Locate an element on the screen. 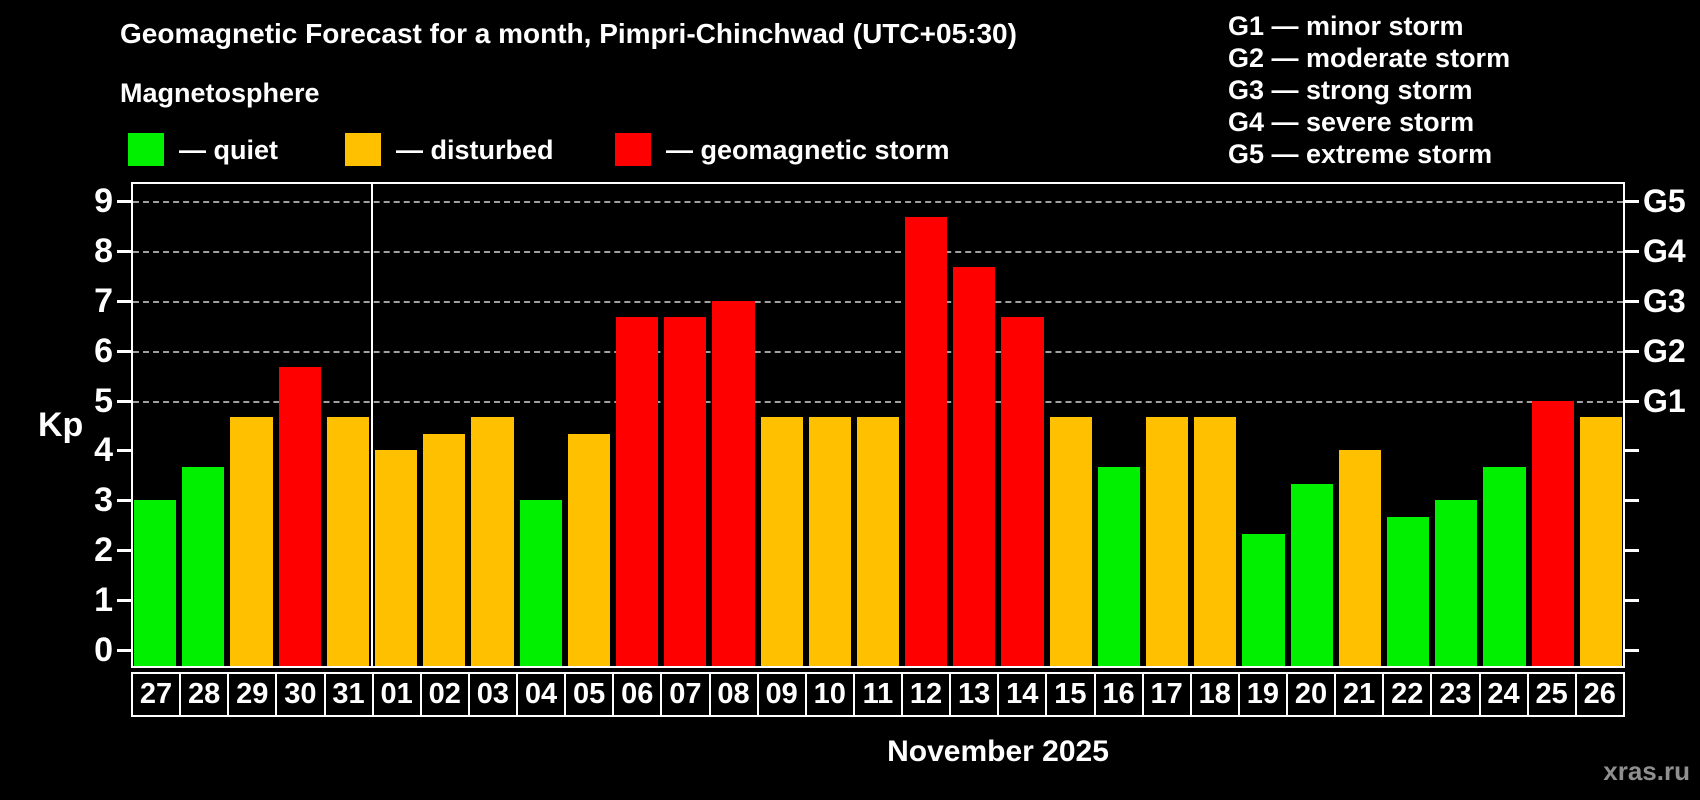 The height and width of the screenshot is (800, 1700). g2-legend-line: G2 — moderate storm is located at coordinates (1369, 58).